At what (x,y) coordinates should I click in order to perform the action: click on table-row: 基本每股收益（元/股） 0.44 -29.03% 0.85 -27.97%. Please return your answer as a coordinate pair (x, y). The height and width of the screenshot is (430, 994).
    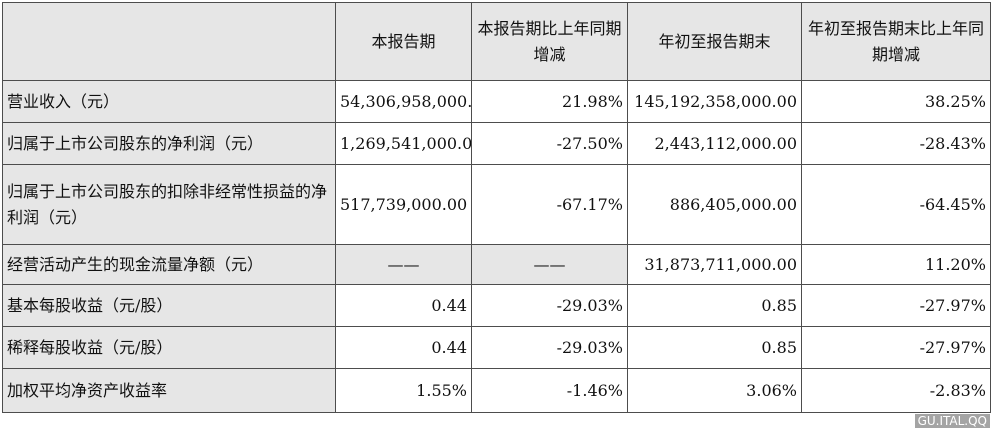
    Looking at the image, I should click on (496, 305).